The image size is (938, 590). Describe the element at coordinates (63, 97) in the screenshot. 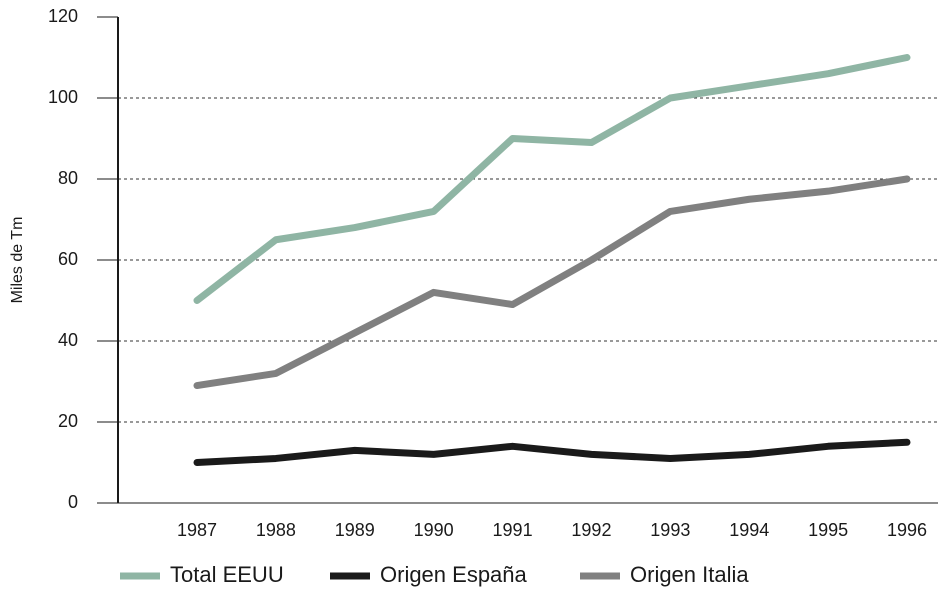

I see `y-tick-label: 100` at that location.